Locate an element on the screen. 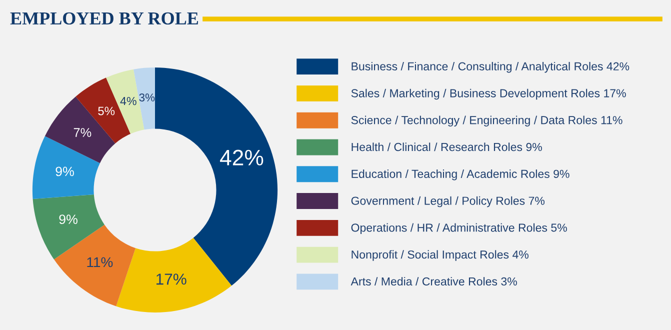  data-label: 5% is located at coordinates (106, 111).